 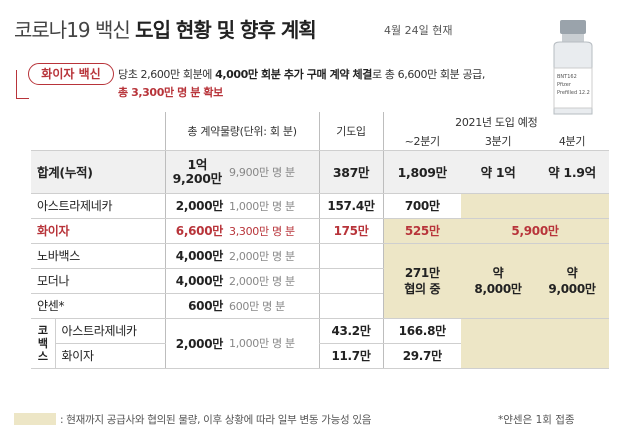 I want to click on row-doses-pfizer: 6,600만, so click(x=196, y=231).